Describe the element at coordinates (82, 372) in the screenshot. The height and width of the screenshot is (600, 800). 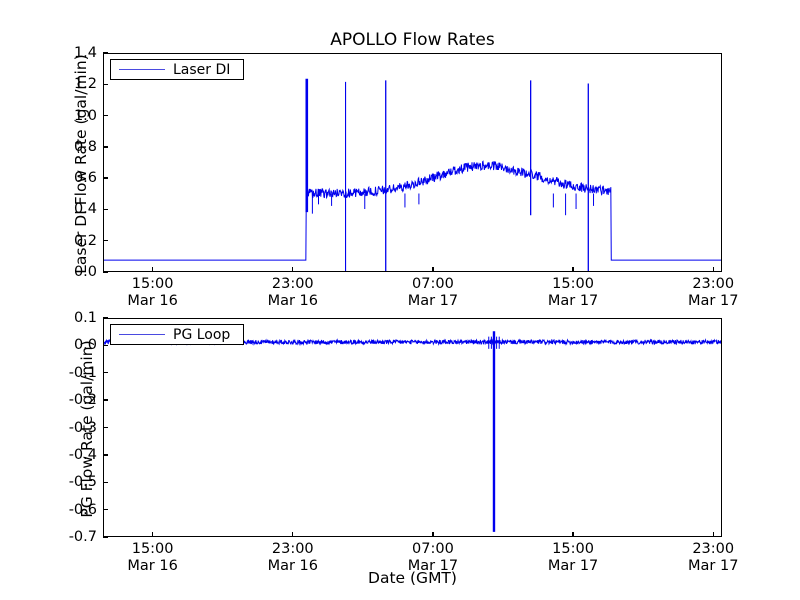
I see `y-tick-label: -0.1` at that location.